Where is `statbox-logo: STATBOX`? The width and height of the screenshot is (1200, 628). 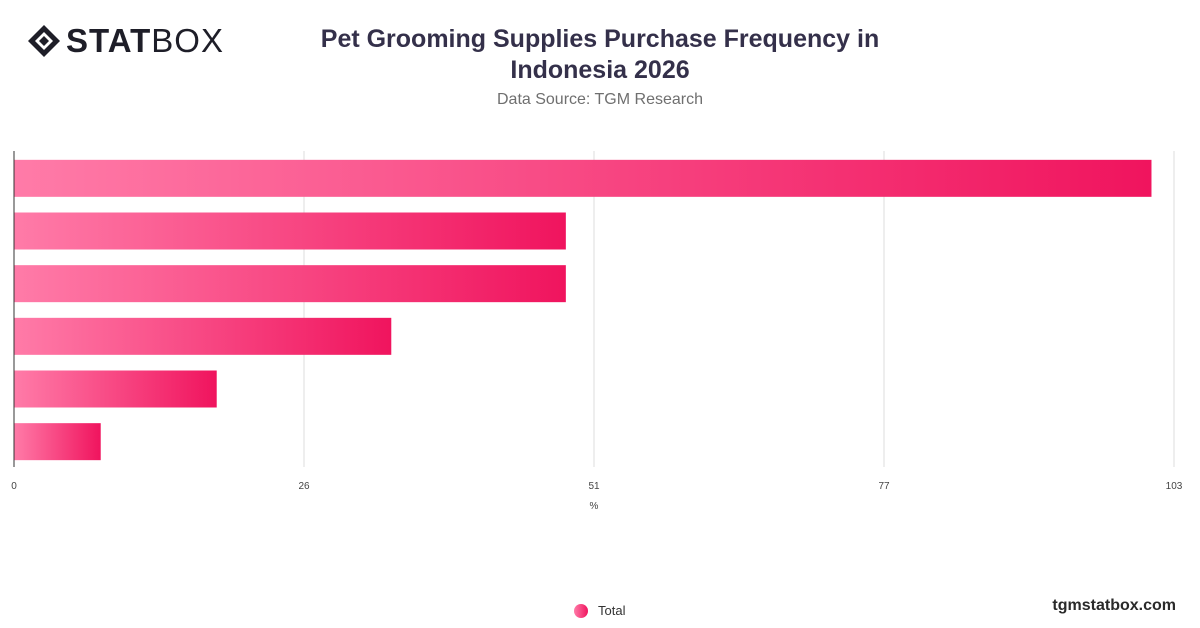
statbox-logo: STATBOX is located at coordinates (125, 41).